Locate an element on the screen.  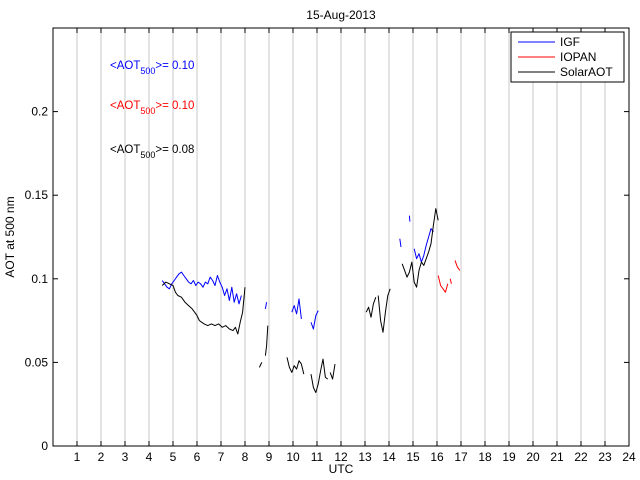
y-tick-label: 0.15 is located at coordinates (37, 195).